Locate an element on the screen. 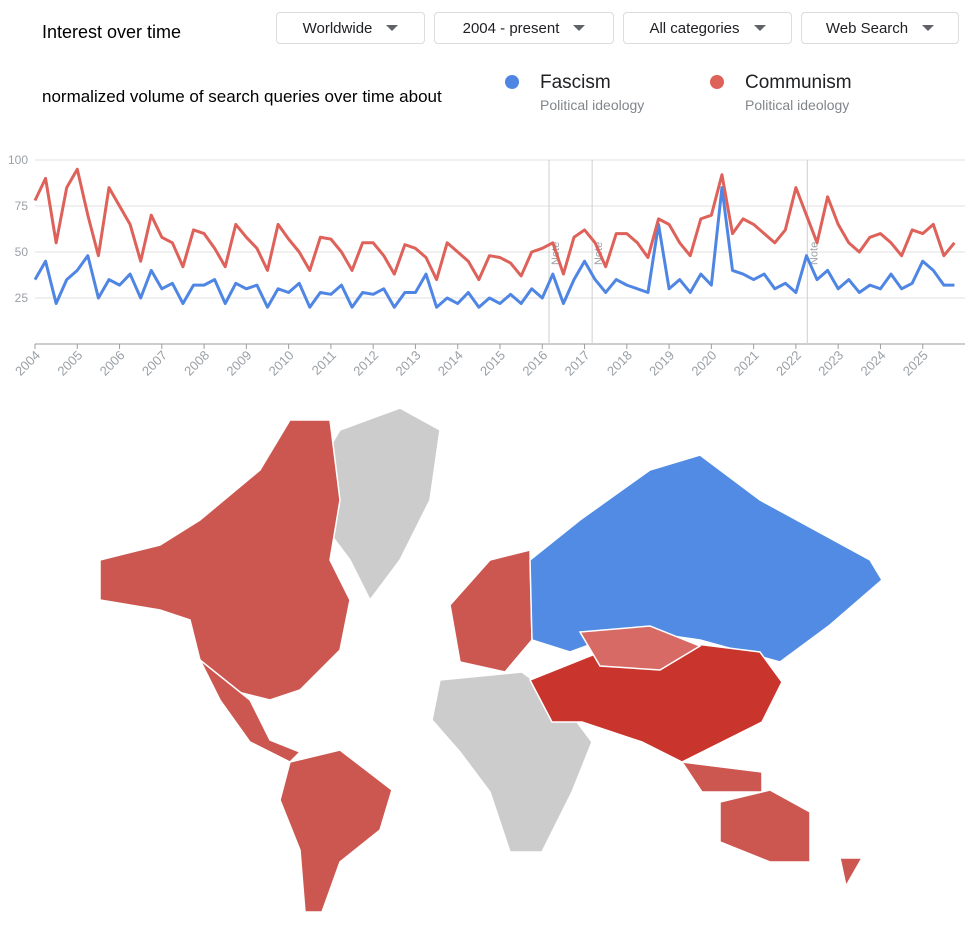 The image size is (975, 935). x-tick-label: 2022 is located at coordinates (788, 363).